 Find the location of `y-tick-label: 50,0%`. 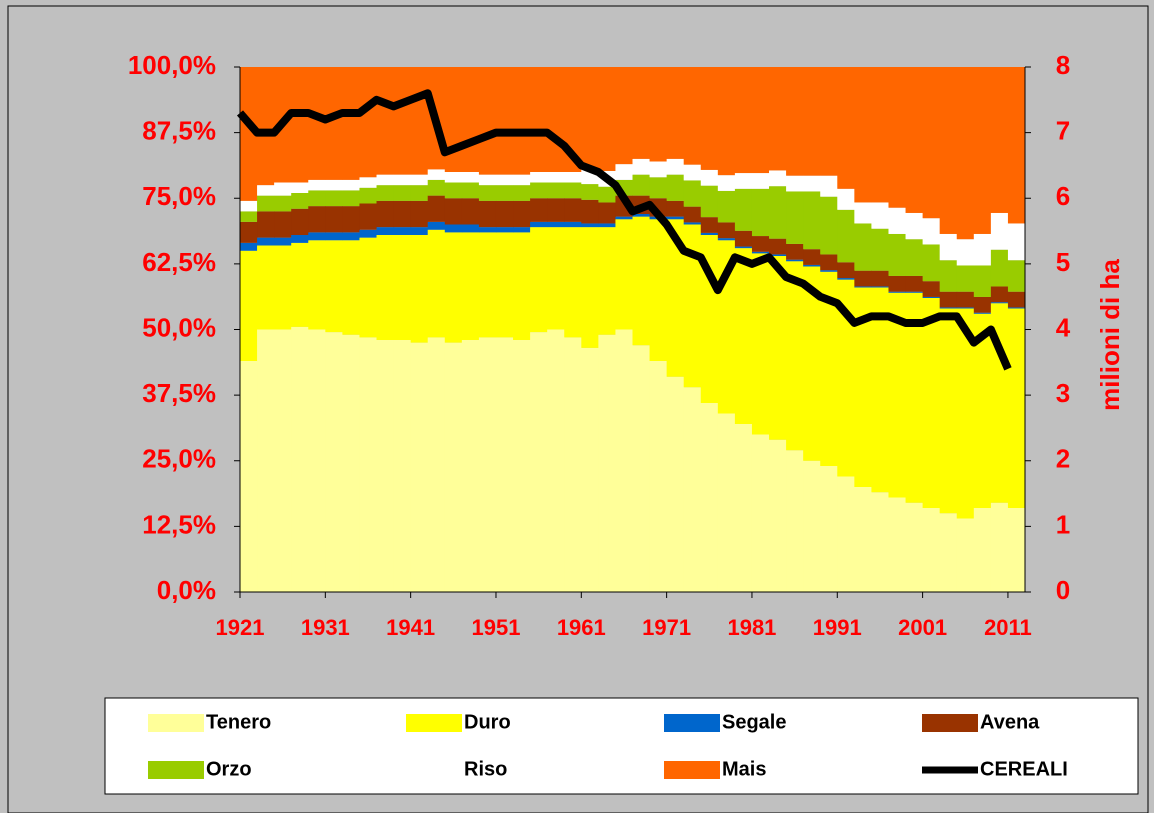

y-tick-label: 50,0% is located at coordinates (179, 327).